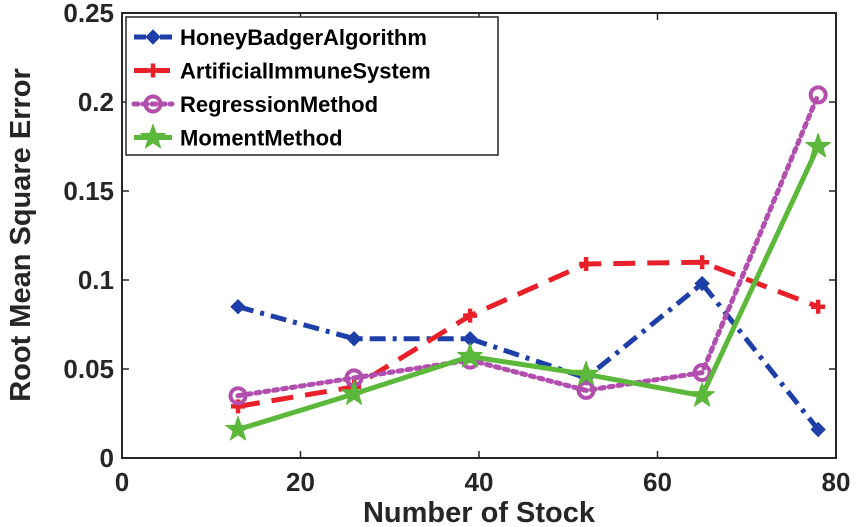 This screenshot has height=527, width=866. I want to click on y-tick-label: 0.05, so click(88, 369).